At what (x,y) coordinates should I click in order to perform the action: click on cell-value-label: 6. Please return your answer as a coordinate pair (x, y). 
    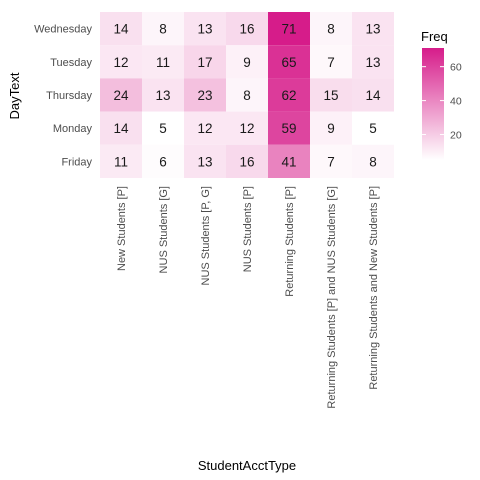
    Looking at the image, I should click on (163, 161).